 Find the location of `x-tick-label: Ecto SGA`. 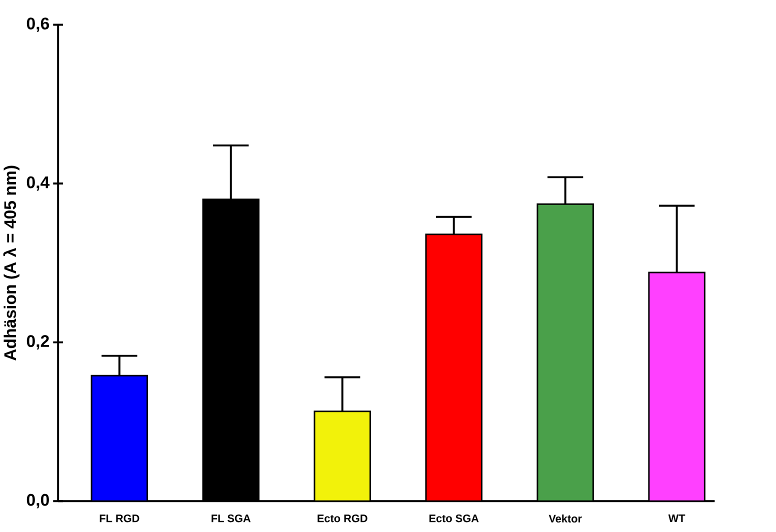

x-tick-label: Ecto SGA is located at coordinates (454, 518).